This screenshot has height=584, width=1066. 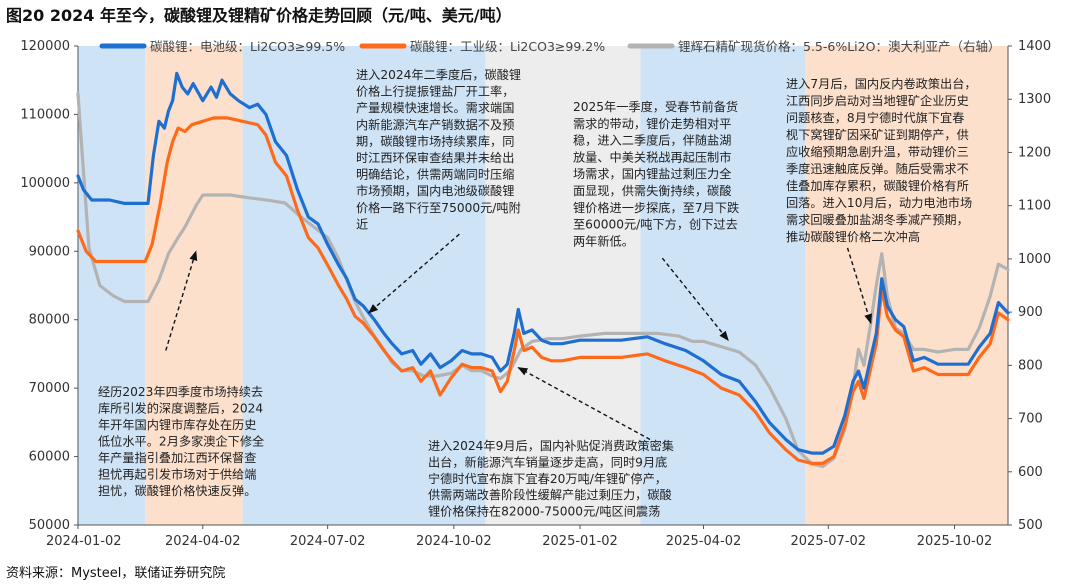 What do you see at coordinates (655, 106) in the screenshot?
I see `annotation-line: 2025年一季度，受春节前备货` at bounding box center [655, 106].